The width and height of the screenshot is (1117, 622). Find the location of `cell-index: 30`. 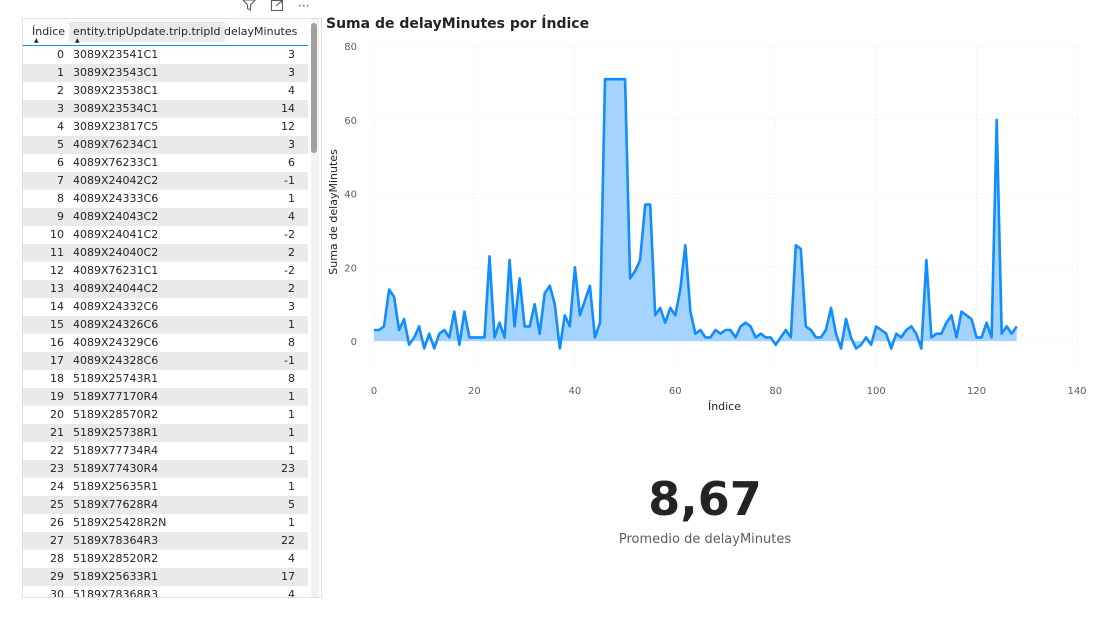

cell-index: 30 is located at coordinates (57, 593).